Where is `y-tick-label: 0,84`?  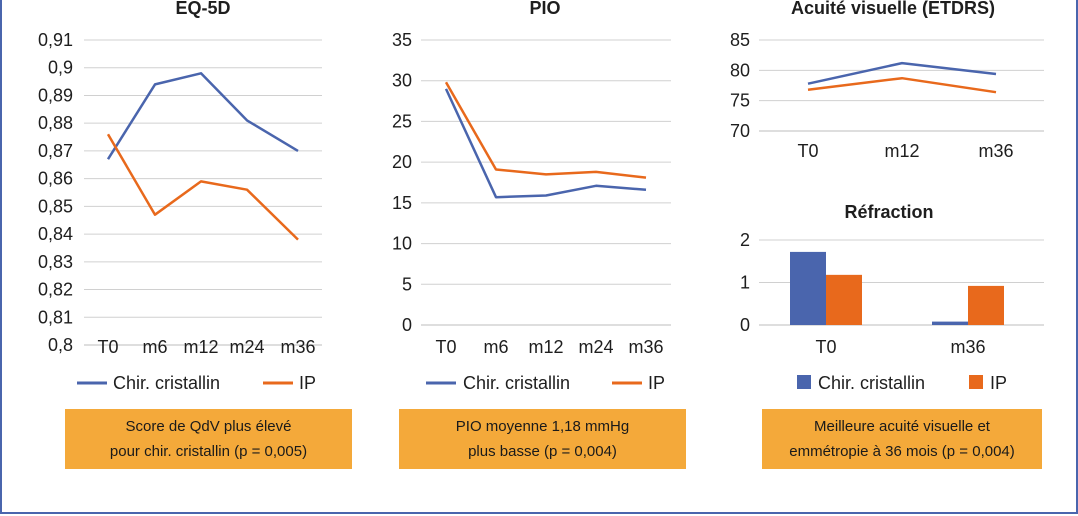
y-tick-label: 0,84 is located at coordinates (55, 234).